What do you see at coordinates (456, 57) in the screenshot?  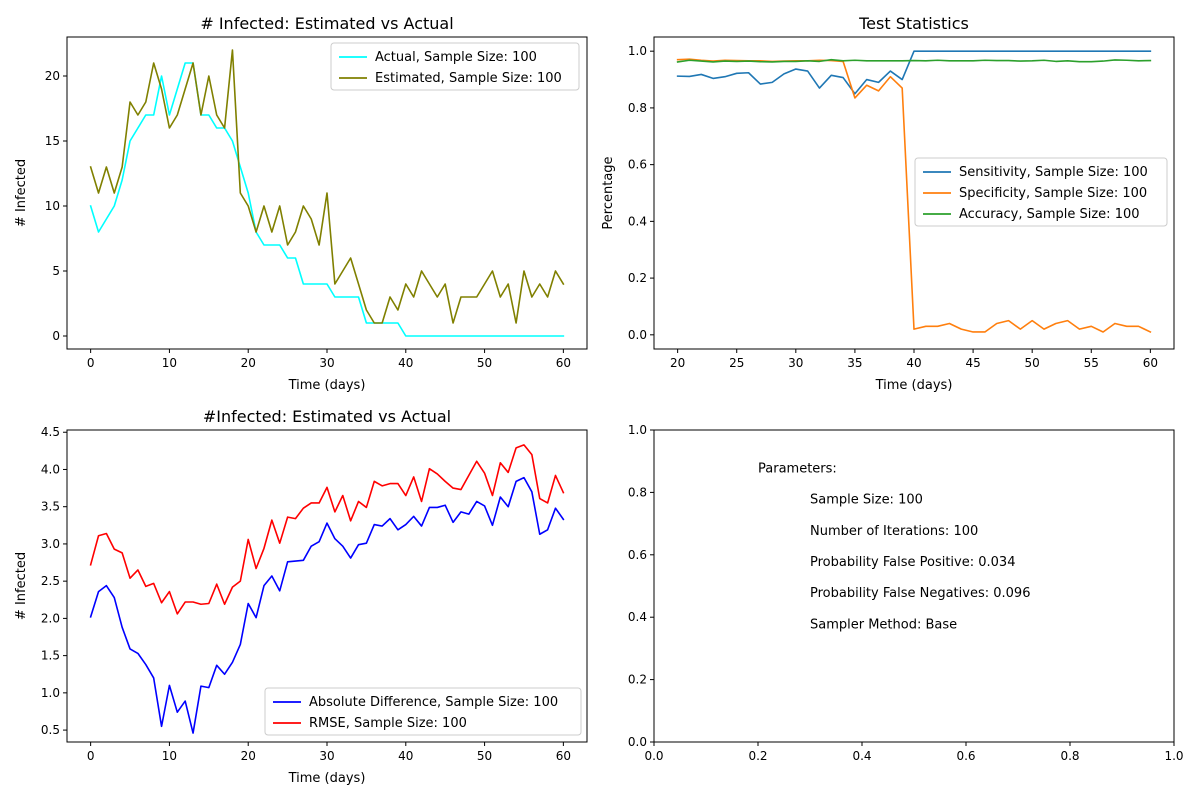 I see `legend-label: Actual, Sample Size: 100` at bounding box center [456, 57].